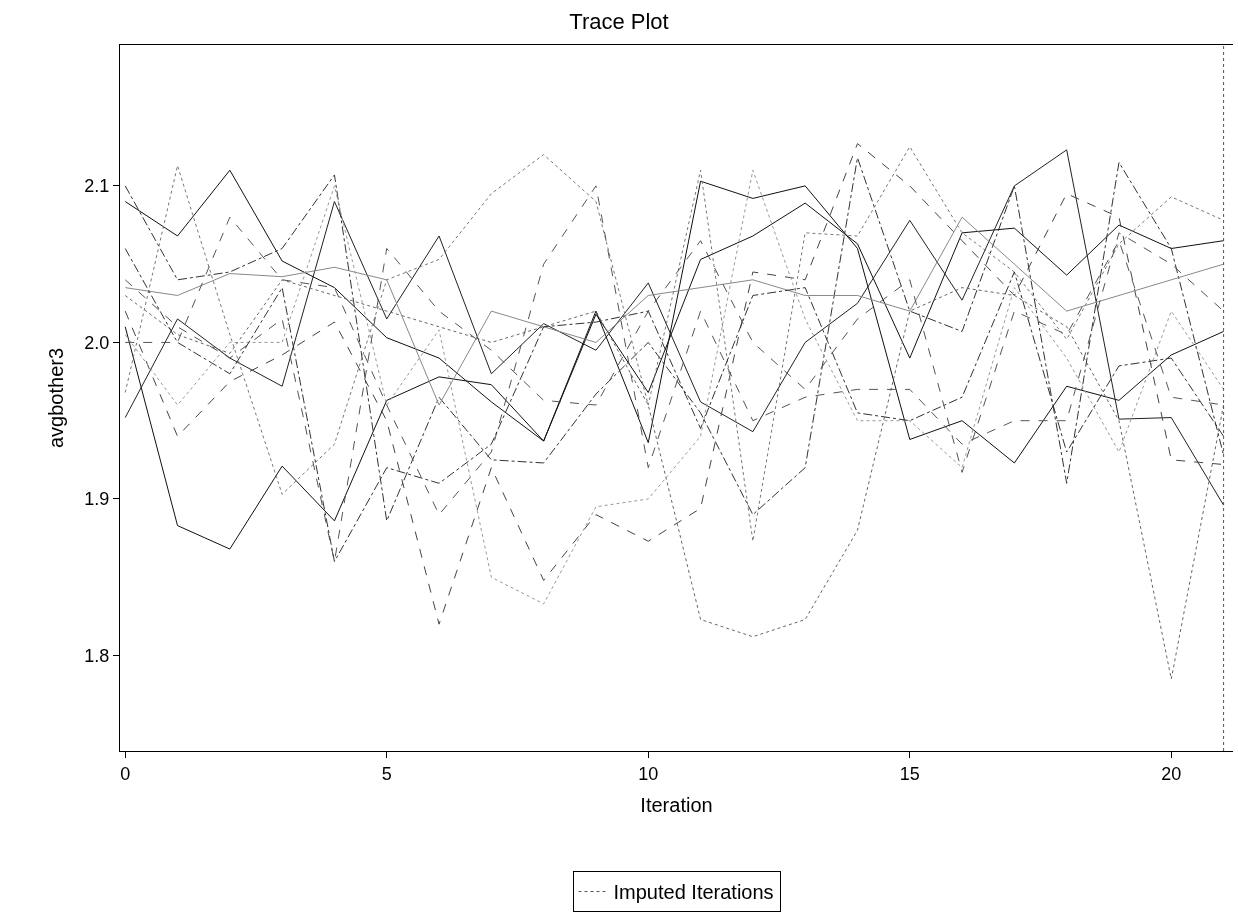  I want to click on x-tick-label: 20, so click(1171, 773).